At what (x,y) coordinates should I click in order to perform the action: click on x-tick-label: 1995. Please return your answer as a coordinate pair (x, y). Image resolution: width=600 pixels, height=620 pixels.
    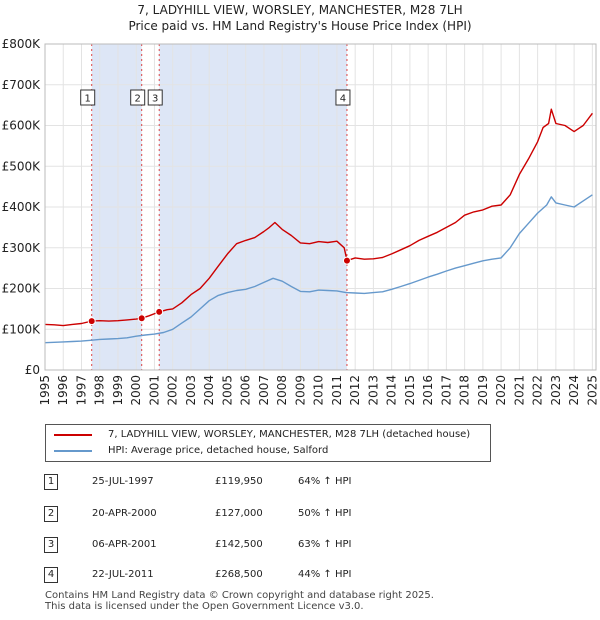
    Looking at the image, I should click on (45, 390).